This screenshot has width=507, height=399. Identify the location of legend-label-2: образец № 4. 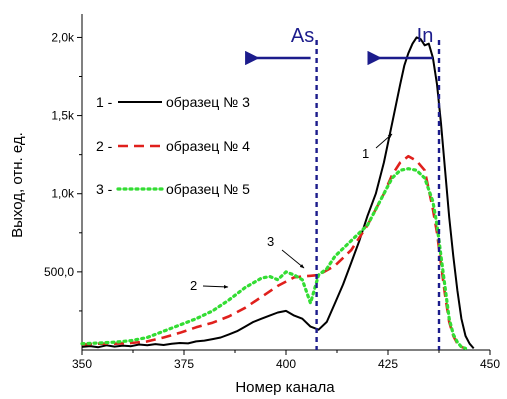
(208, 146).